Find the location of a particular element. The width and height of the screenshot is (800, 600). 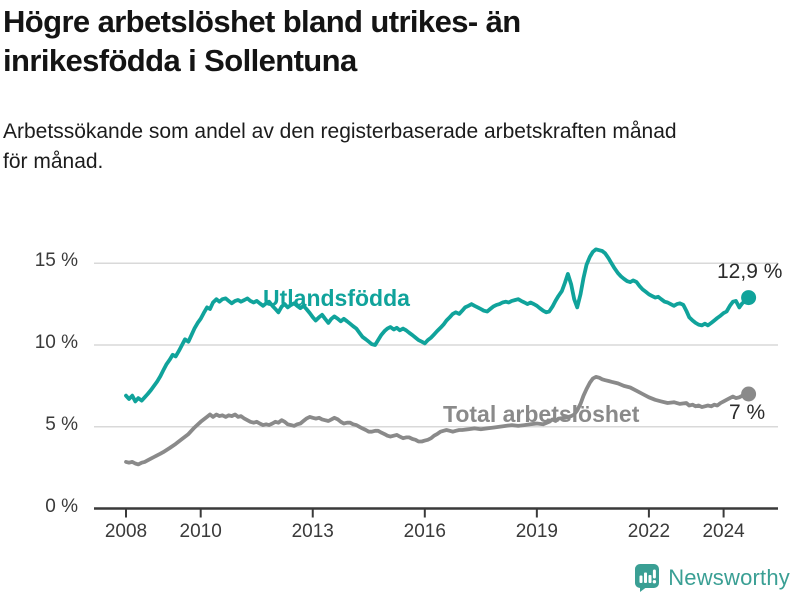

end-value-label-total: 7 % is located at coordinates (747, 412).